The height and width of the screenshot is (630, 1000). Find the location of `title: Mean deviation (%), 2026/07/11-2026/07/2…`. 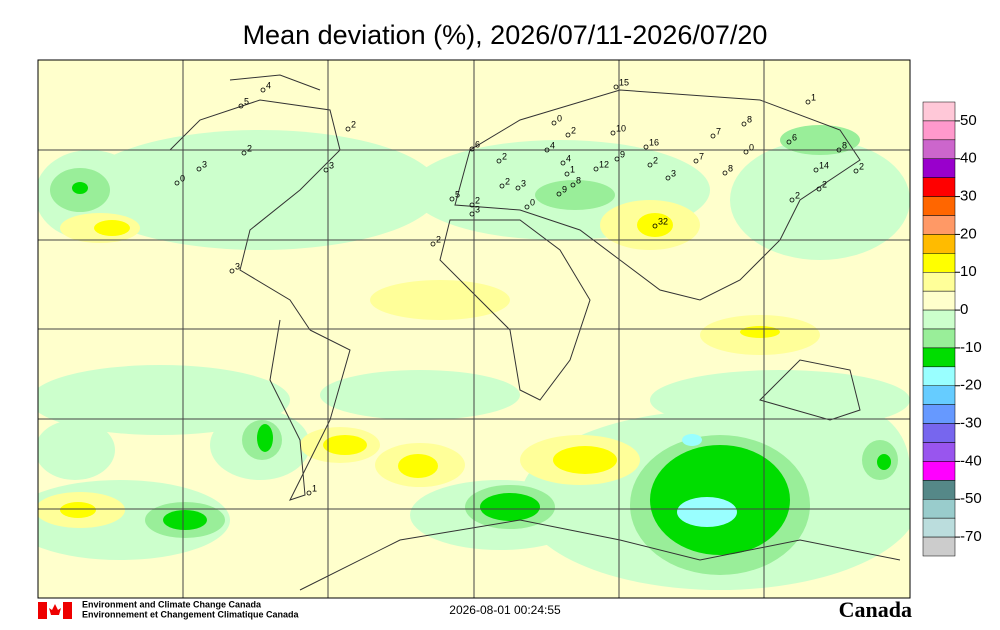

title: Mean deviation (%), 2026/07/11-2026/07/2… is located at coordinates (505, 35).